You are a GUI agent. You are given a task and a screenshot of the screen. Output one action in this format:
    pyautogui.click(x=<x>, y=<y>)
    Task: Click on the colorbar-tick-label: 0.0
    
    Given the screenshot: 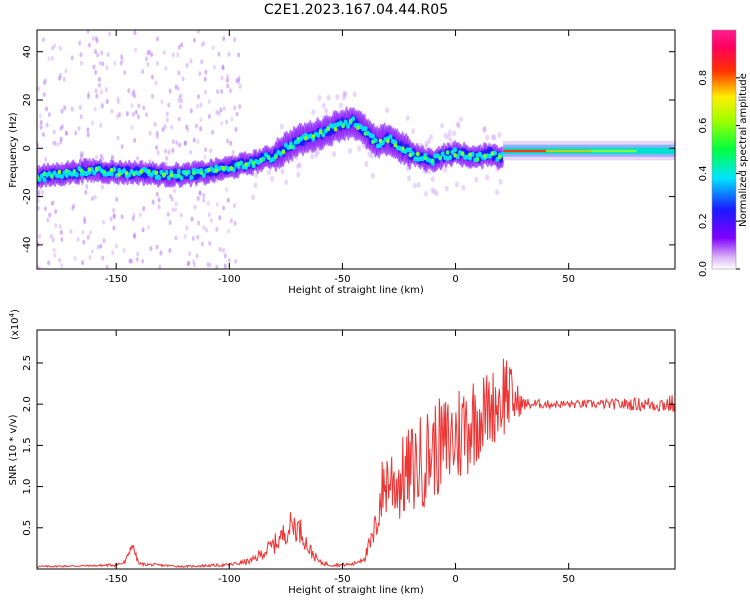 What is the action you would take?
    pyautogui.click(x=703, y=269)
    